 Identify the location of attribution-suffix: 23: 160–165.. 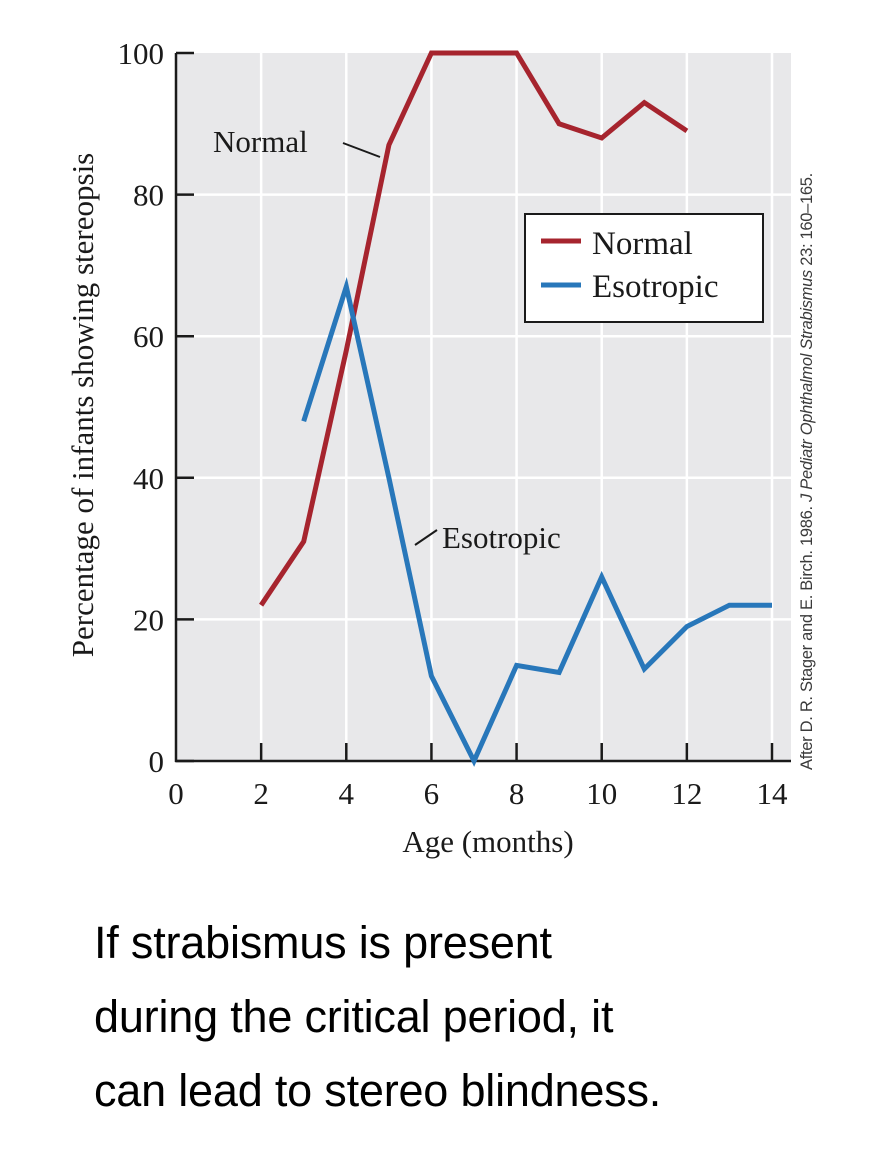
(807, 221).